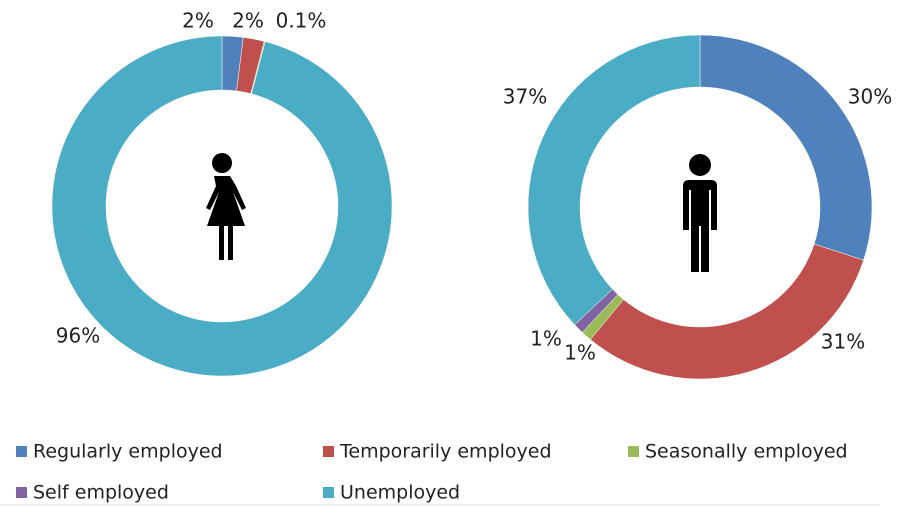  I want to click on data-label: 37%, so click(525, 97).